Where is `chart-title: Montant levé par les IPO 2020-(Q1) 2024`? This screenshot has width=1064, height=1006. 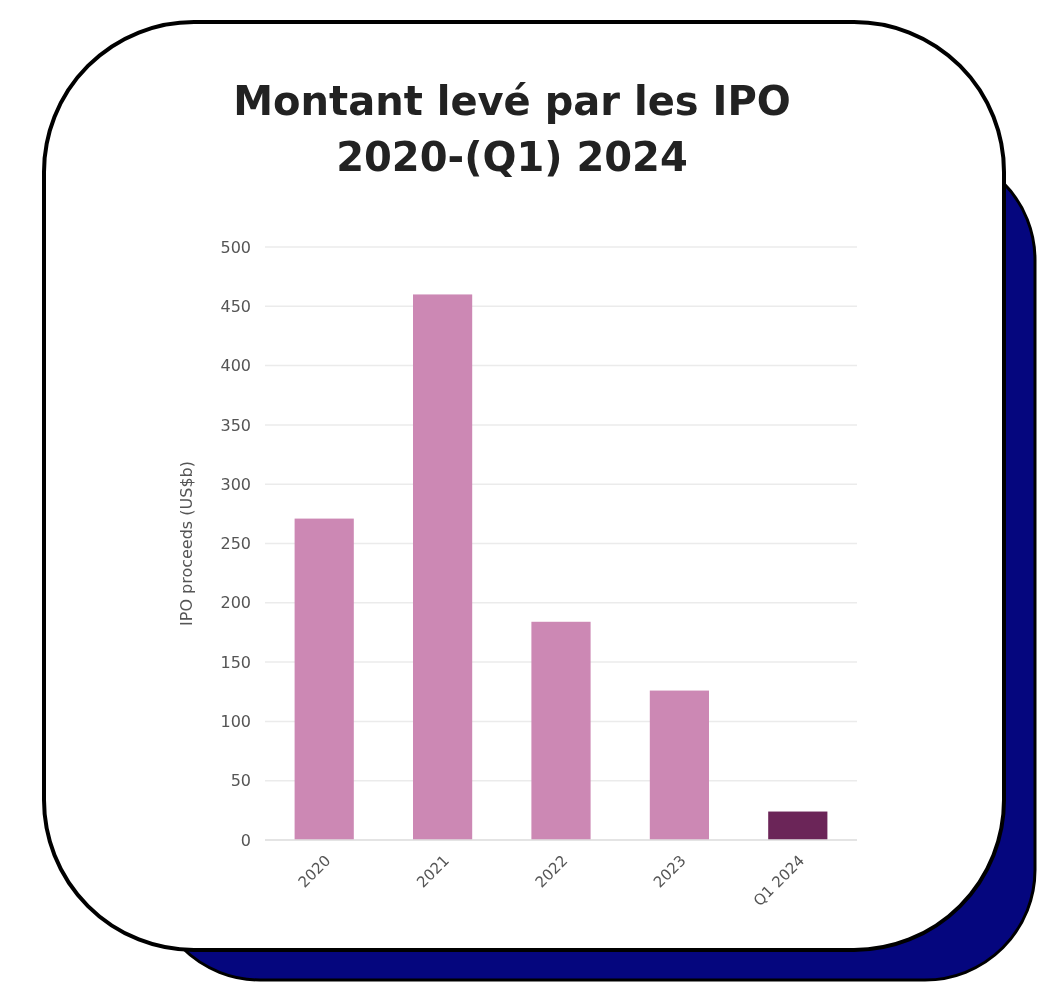 chart-title: Montant levé par les IPO 2020-(Q1) 2024 is located at coordinates (512, 129).